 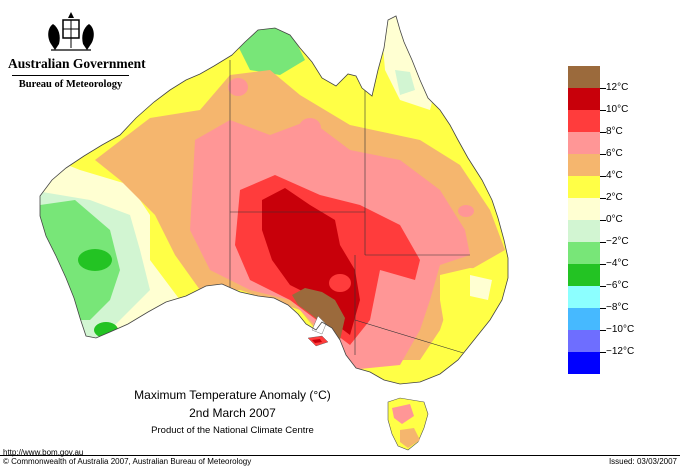 What do you see at coordinates (77, 63) in the screenshot?
I see `government-title: Australian Government` at bounding box center [77, 63].